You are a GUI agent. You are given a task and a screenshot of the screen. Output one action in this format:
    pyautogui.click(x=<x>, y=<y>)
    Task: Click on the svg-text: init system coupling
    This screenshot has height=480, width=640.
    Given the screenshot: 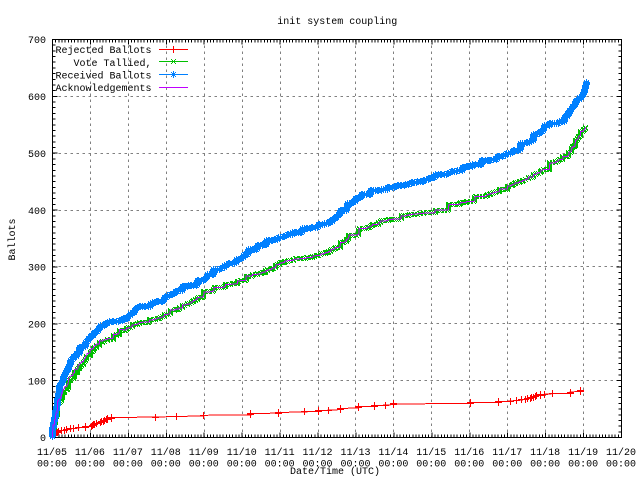 What is the action you would take?
    pyautogui.click(x=337, y=22)
    